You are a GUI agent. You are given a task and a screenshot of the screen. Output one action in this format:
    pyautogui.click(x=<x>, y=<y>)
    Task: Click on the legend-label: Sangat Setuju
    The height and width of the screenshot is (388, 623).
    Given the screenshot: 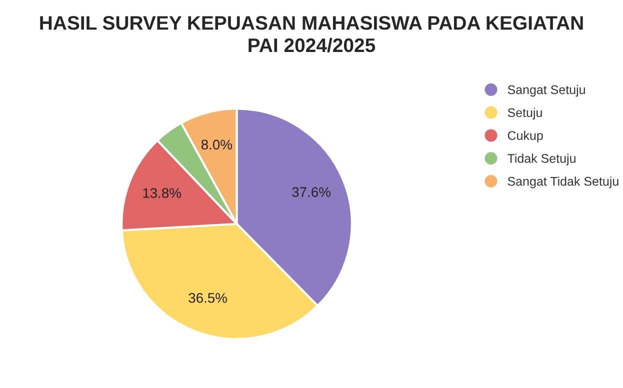 What is the action you would take?
    pyautogui.click(x=546, y=90)
    